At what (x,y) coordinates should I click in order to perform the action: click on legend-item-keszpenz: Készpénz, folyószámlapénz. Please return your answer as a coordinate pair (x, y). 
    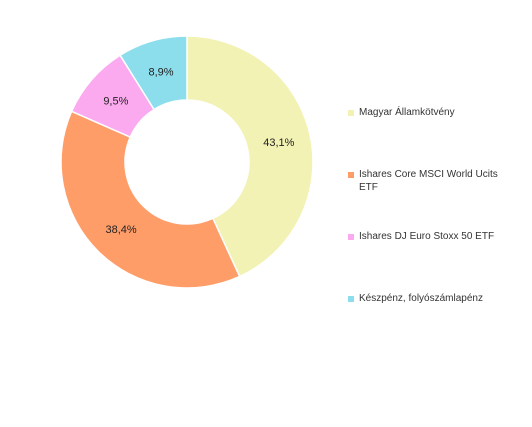
    Looking at the image, I should click on (415, 298).